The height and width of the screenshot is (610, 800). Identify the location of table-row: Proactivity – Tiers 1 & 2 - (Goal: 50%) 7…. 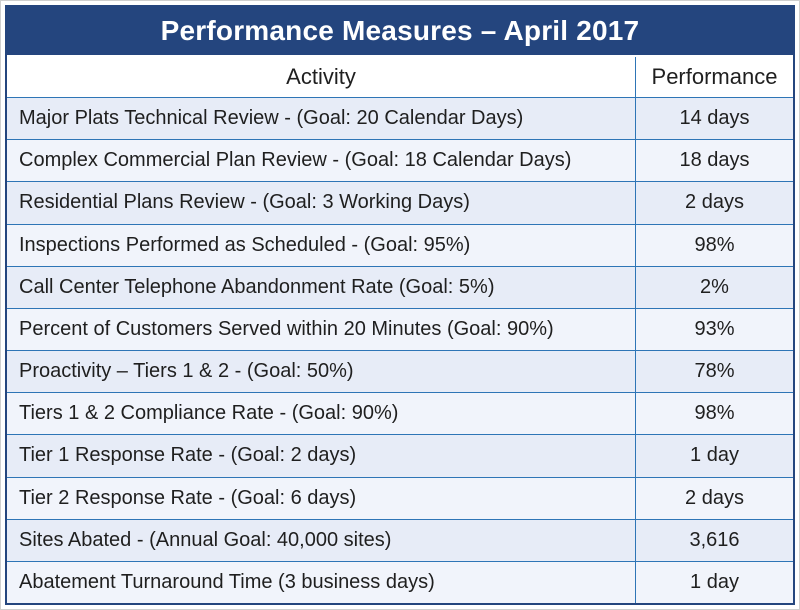
(400, 371).